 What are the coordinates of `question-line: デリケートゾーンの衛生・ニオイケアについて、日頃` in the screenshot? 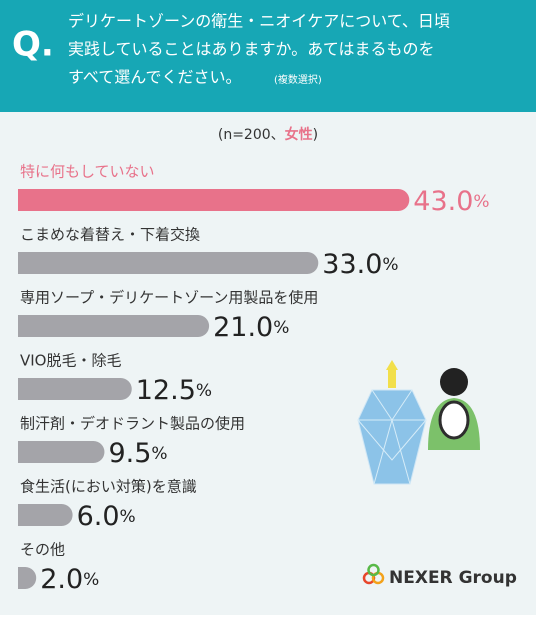 It's located at (259, 21).